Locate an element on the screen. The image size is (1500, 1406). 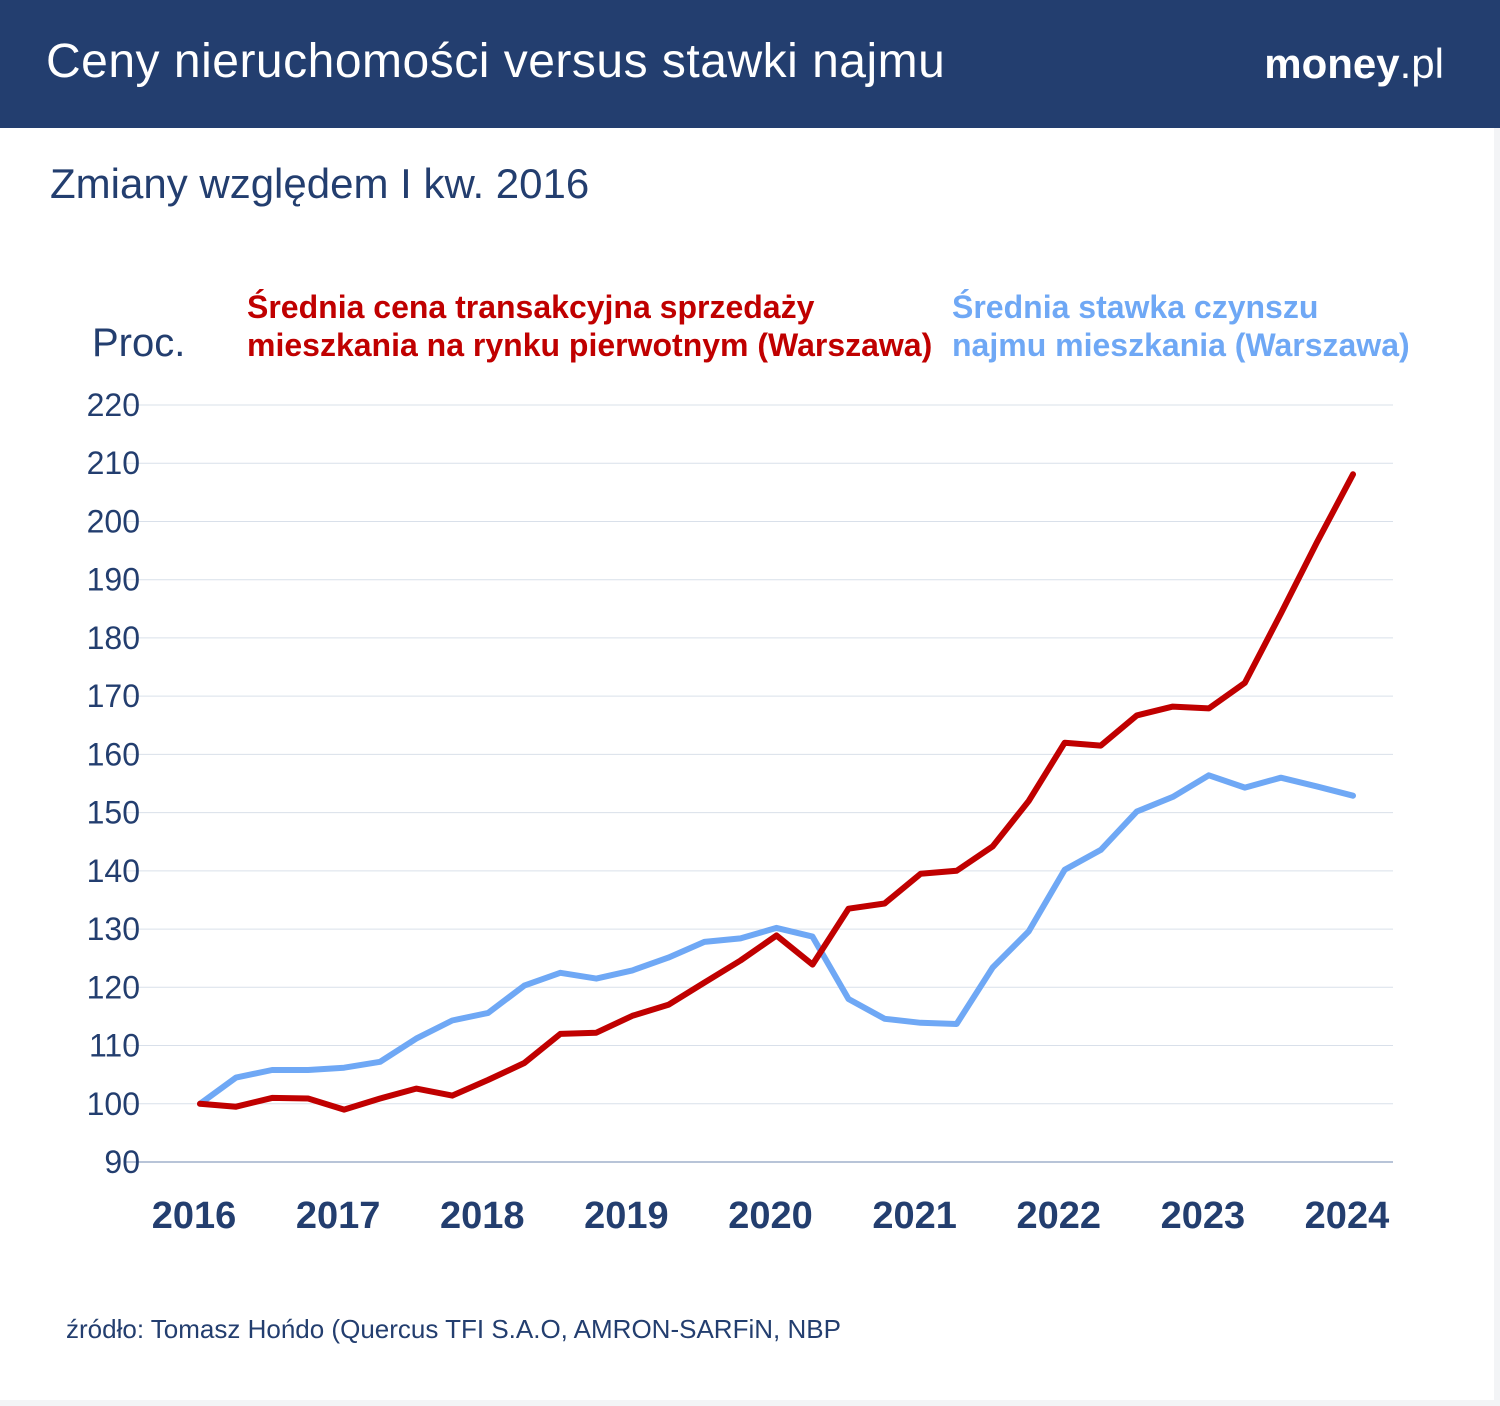
y-tick-label: 150 is located at coordinates (113, 813).